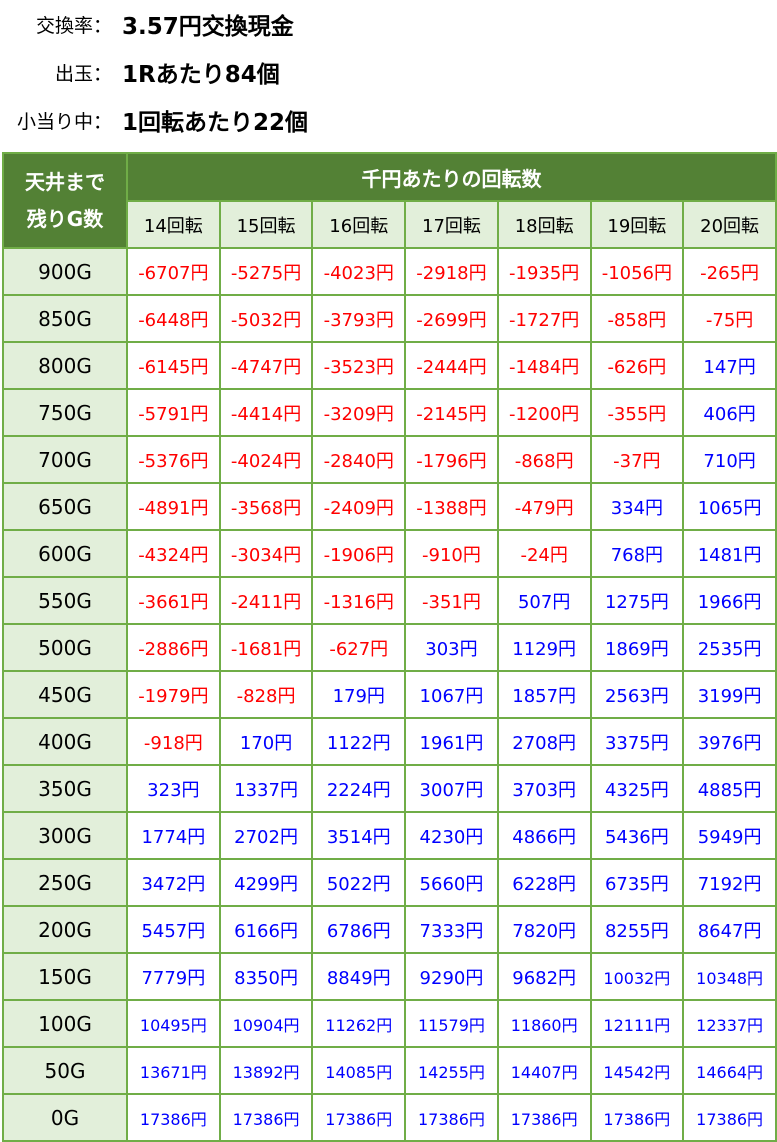  I want to click on value-cell: -626円, so click(637, 365).